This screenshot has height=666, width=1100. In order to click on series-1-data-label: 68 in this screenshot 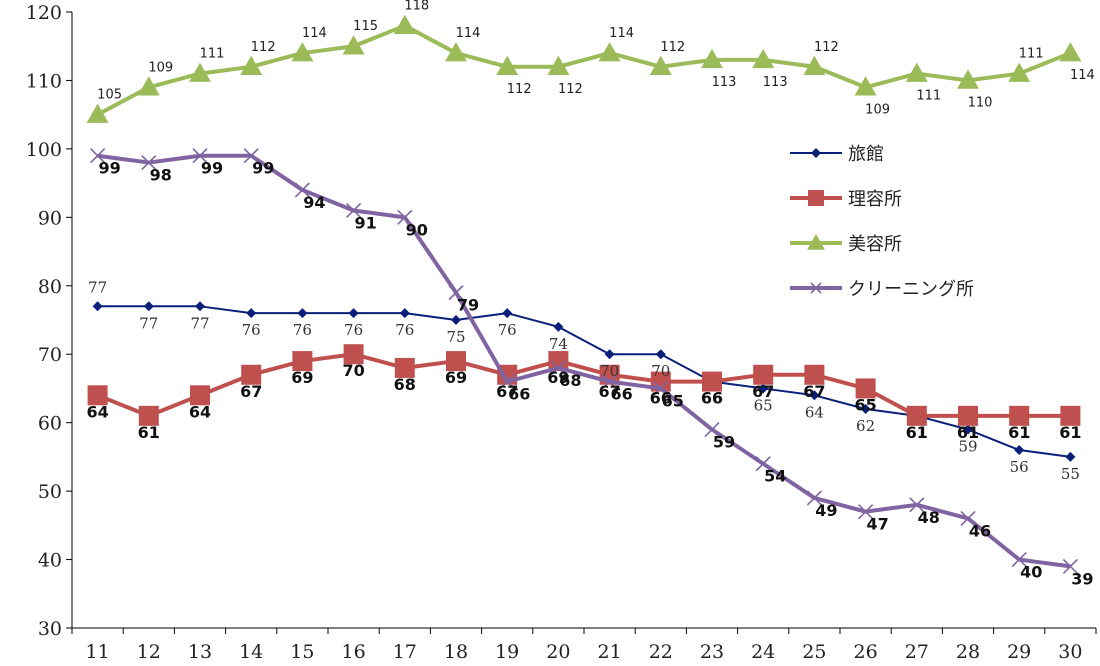, I will do `click(405, 384)`.